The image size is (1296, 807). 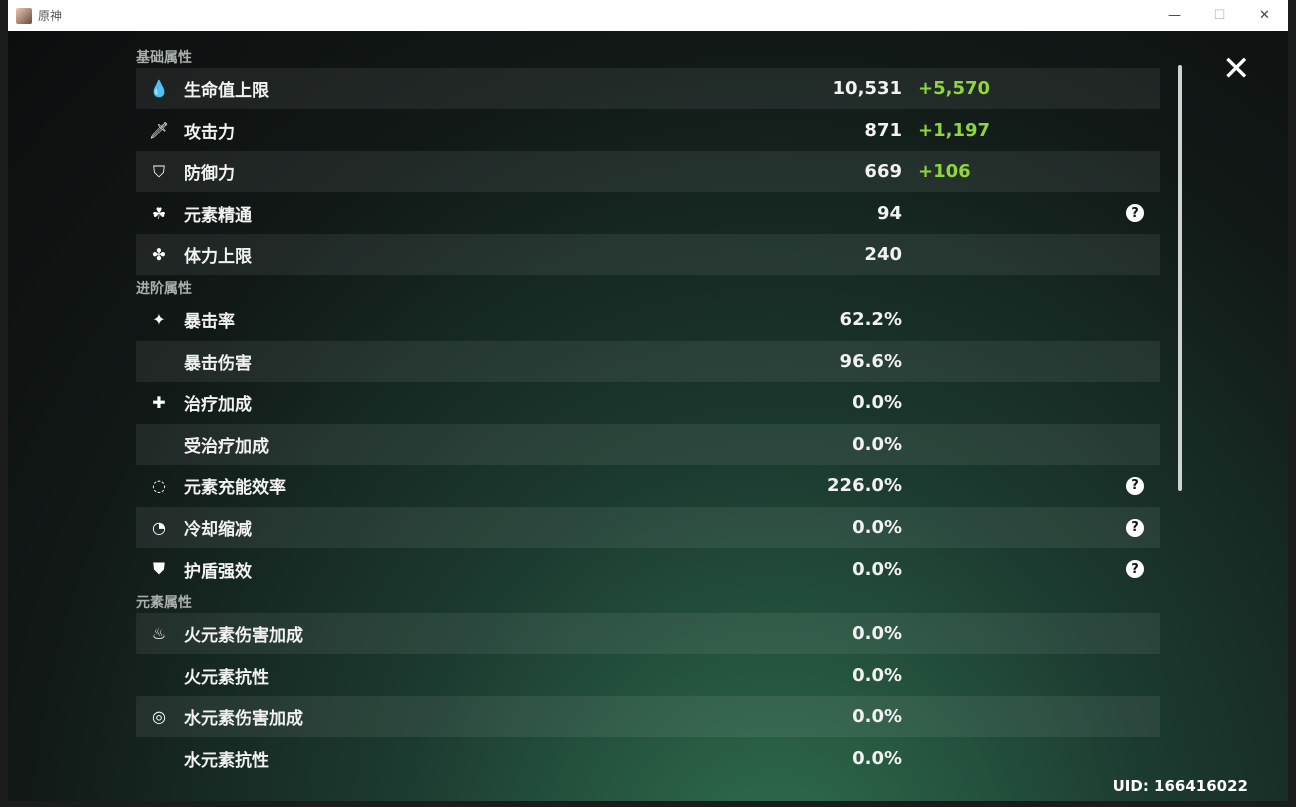 I want to click on stat-bonus: +5,570, so click(x=954, y=88).